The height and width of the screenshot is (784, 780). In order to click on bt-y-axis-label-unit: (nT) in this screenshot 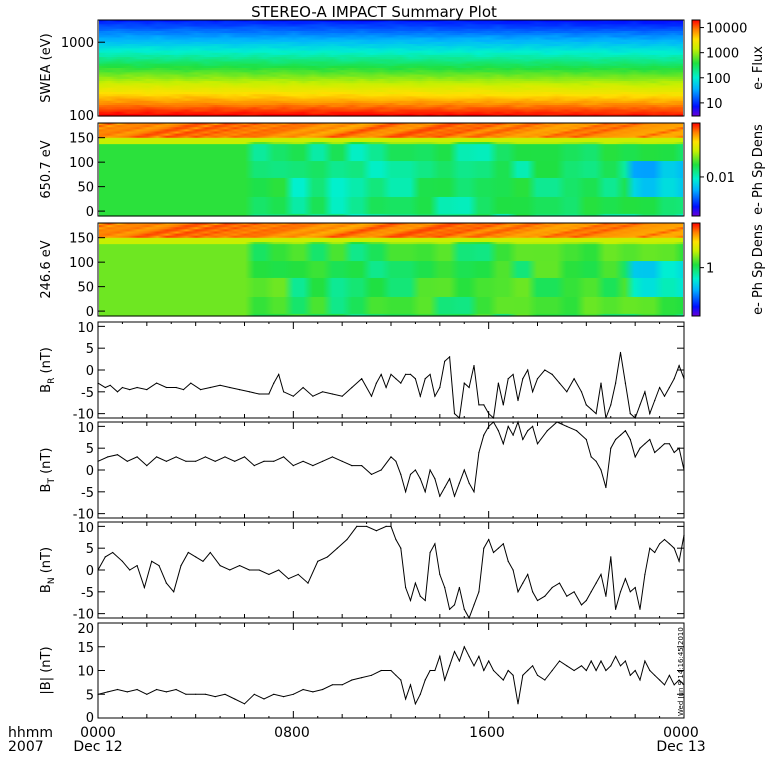, I will do `click(46, 463)`.